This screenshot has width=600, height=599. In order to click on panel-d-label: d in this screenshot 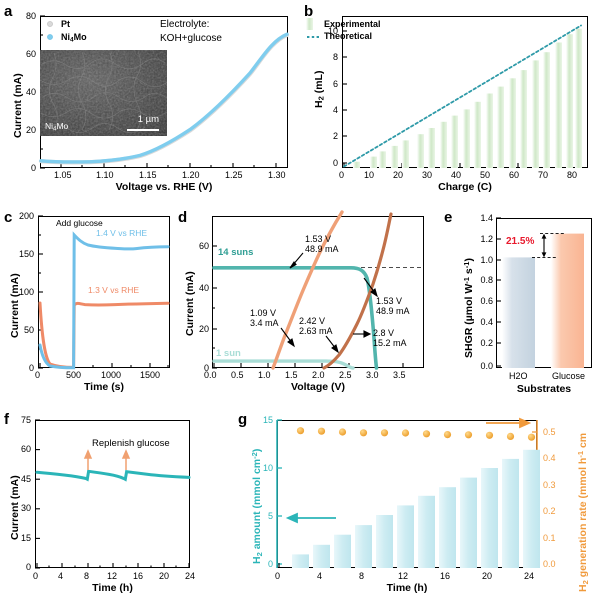, I will do `click(183, 217)`.